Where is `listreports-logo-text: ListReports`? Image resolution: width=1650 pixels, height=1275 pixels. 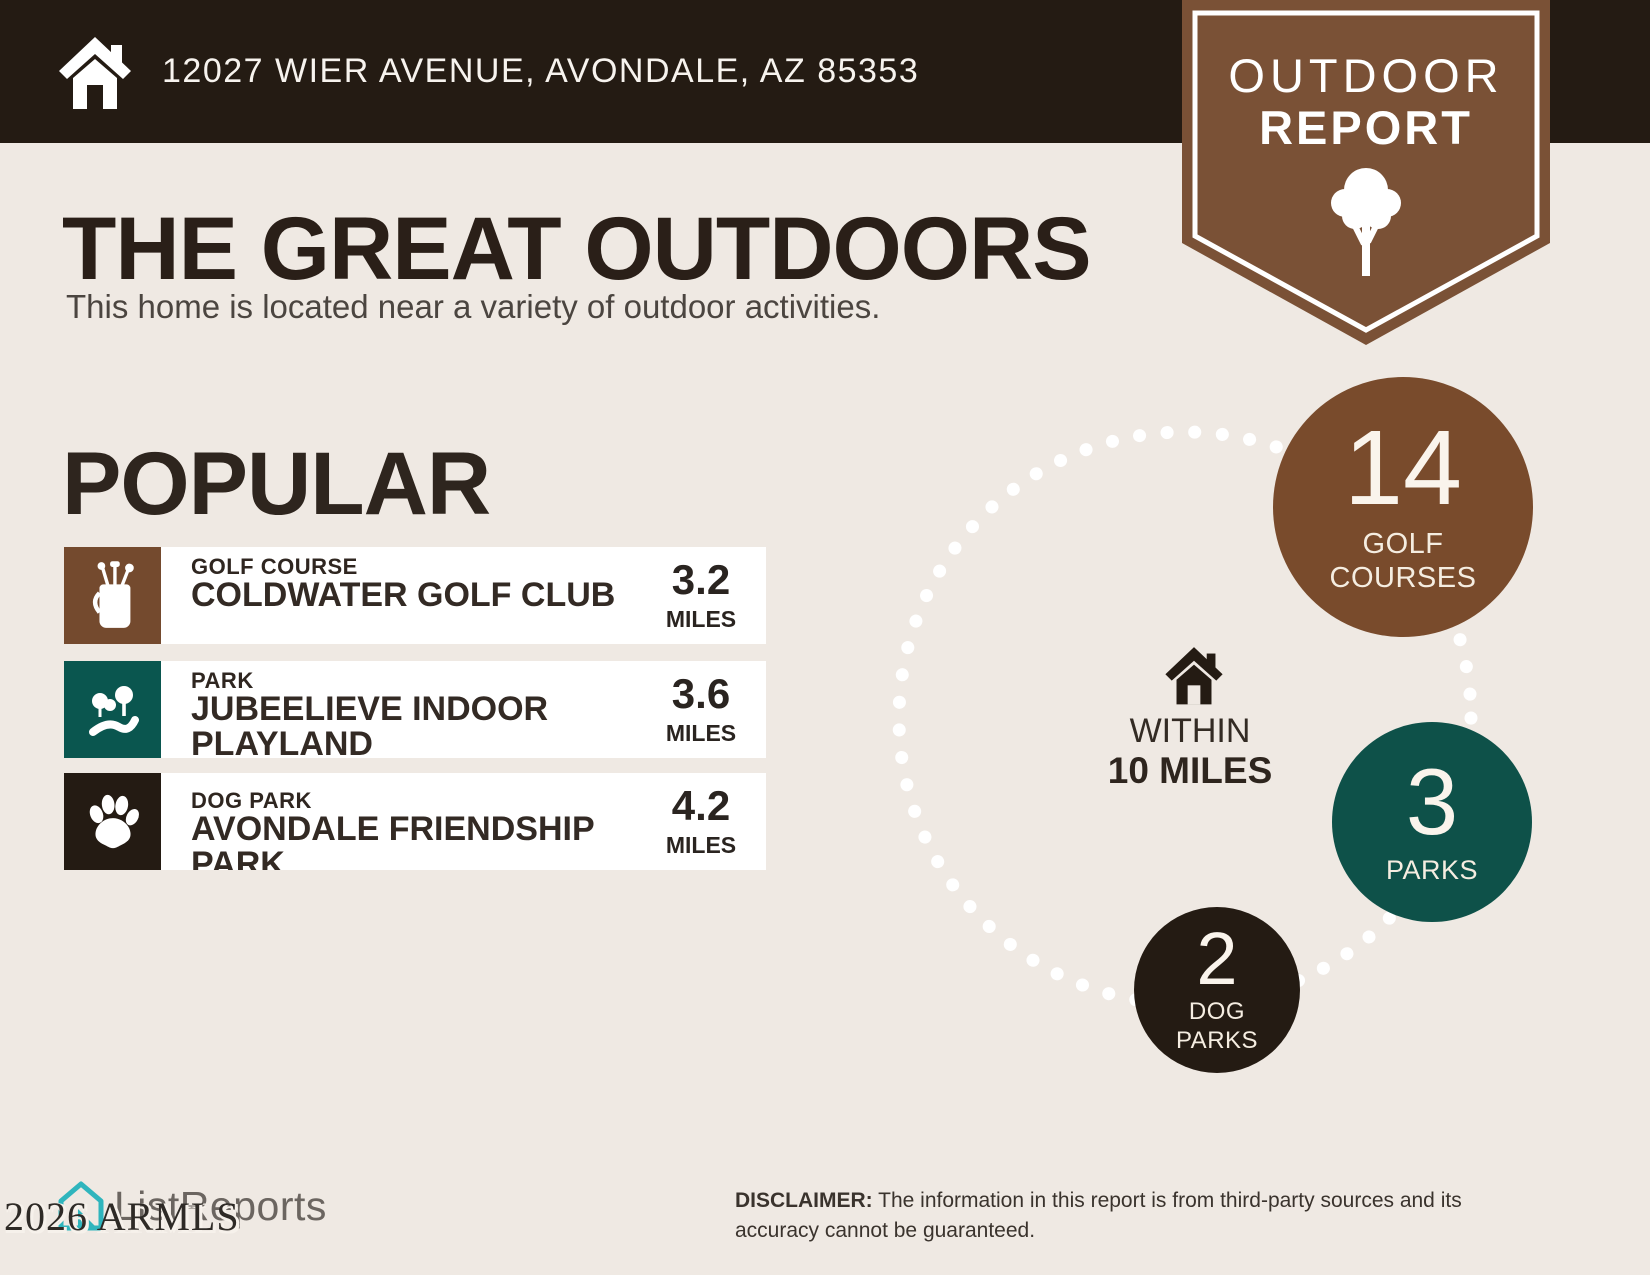
listreports-logo-text: ListReports is located at coordinates (220, 1205).